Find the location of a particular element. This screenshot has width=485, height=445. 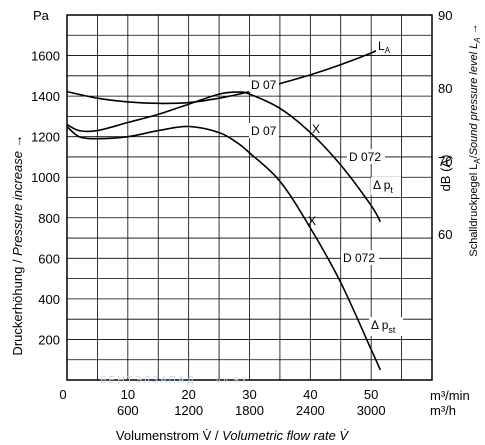

left-axis-tick-label: 800 is located at coordinates (49, 218).